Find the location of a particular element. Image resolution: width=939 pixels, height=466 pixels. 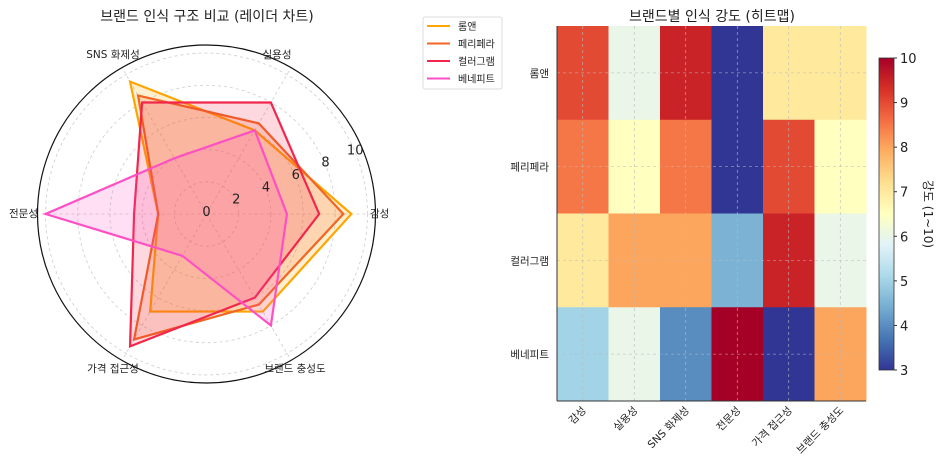

colorbar-tick-label: 6 is located at coordinates (904, 237).